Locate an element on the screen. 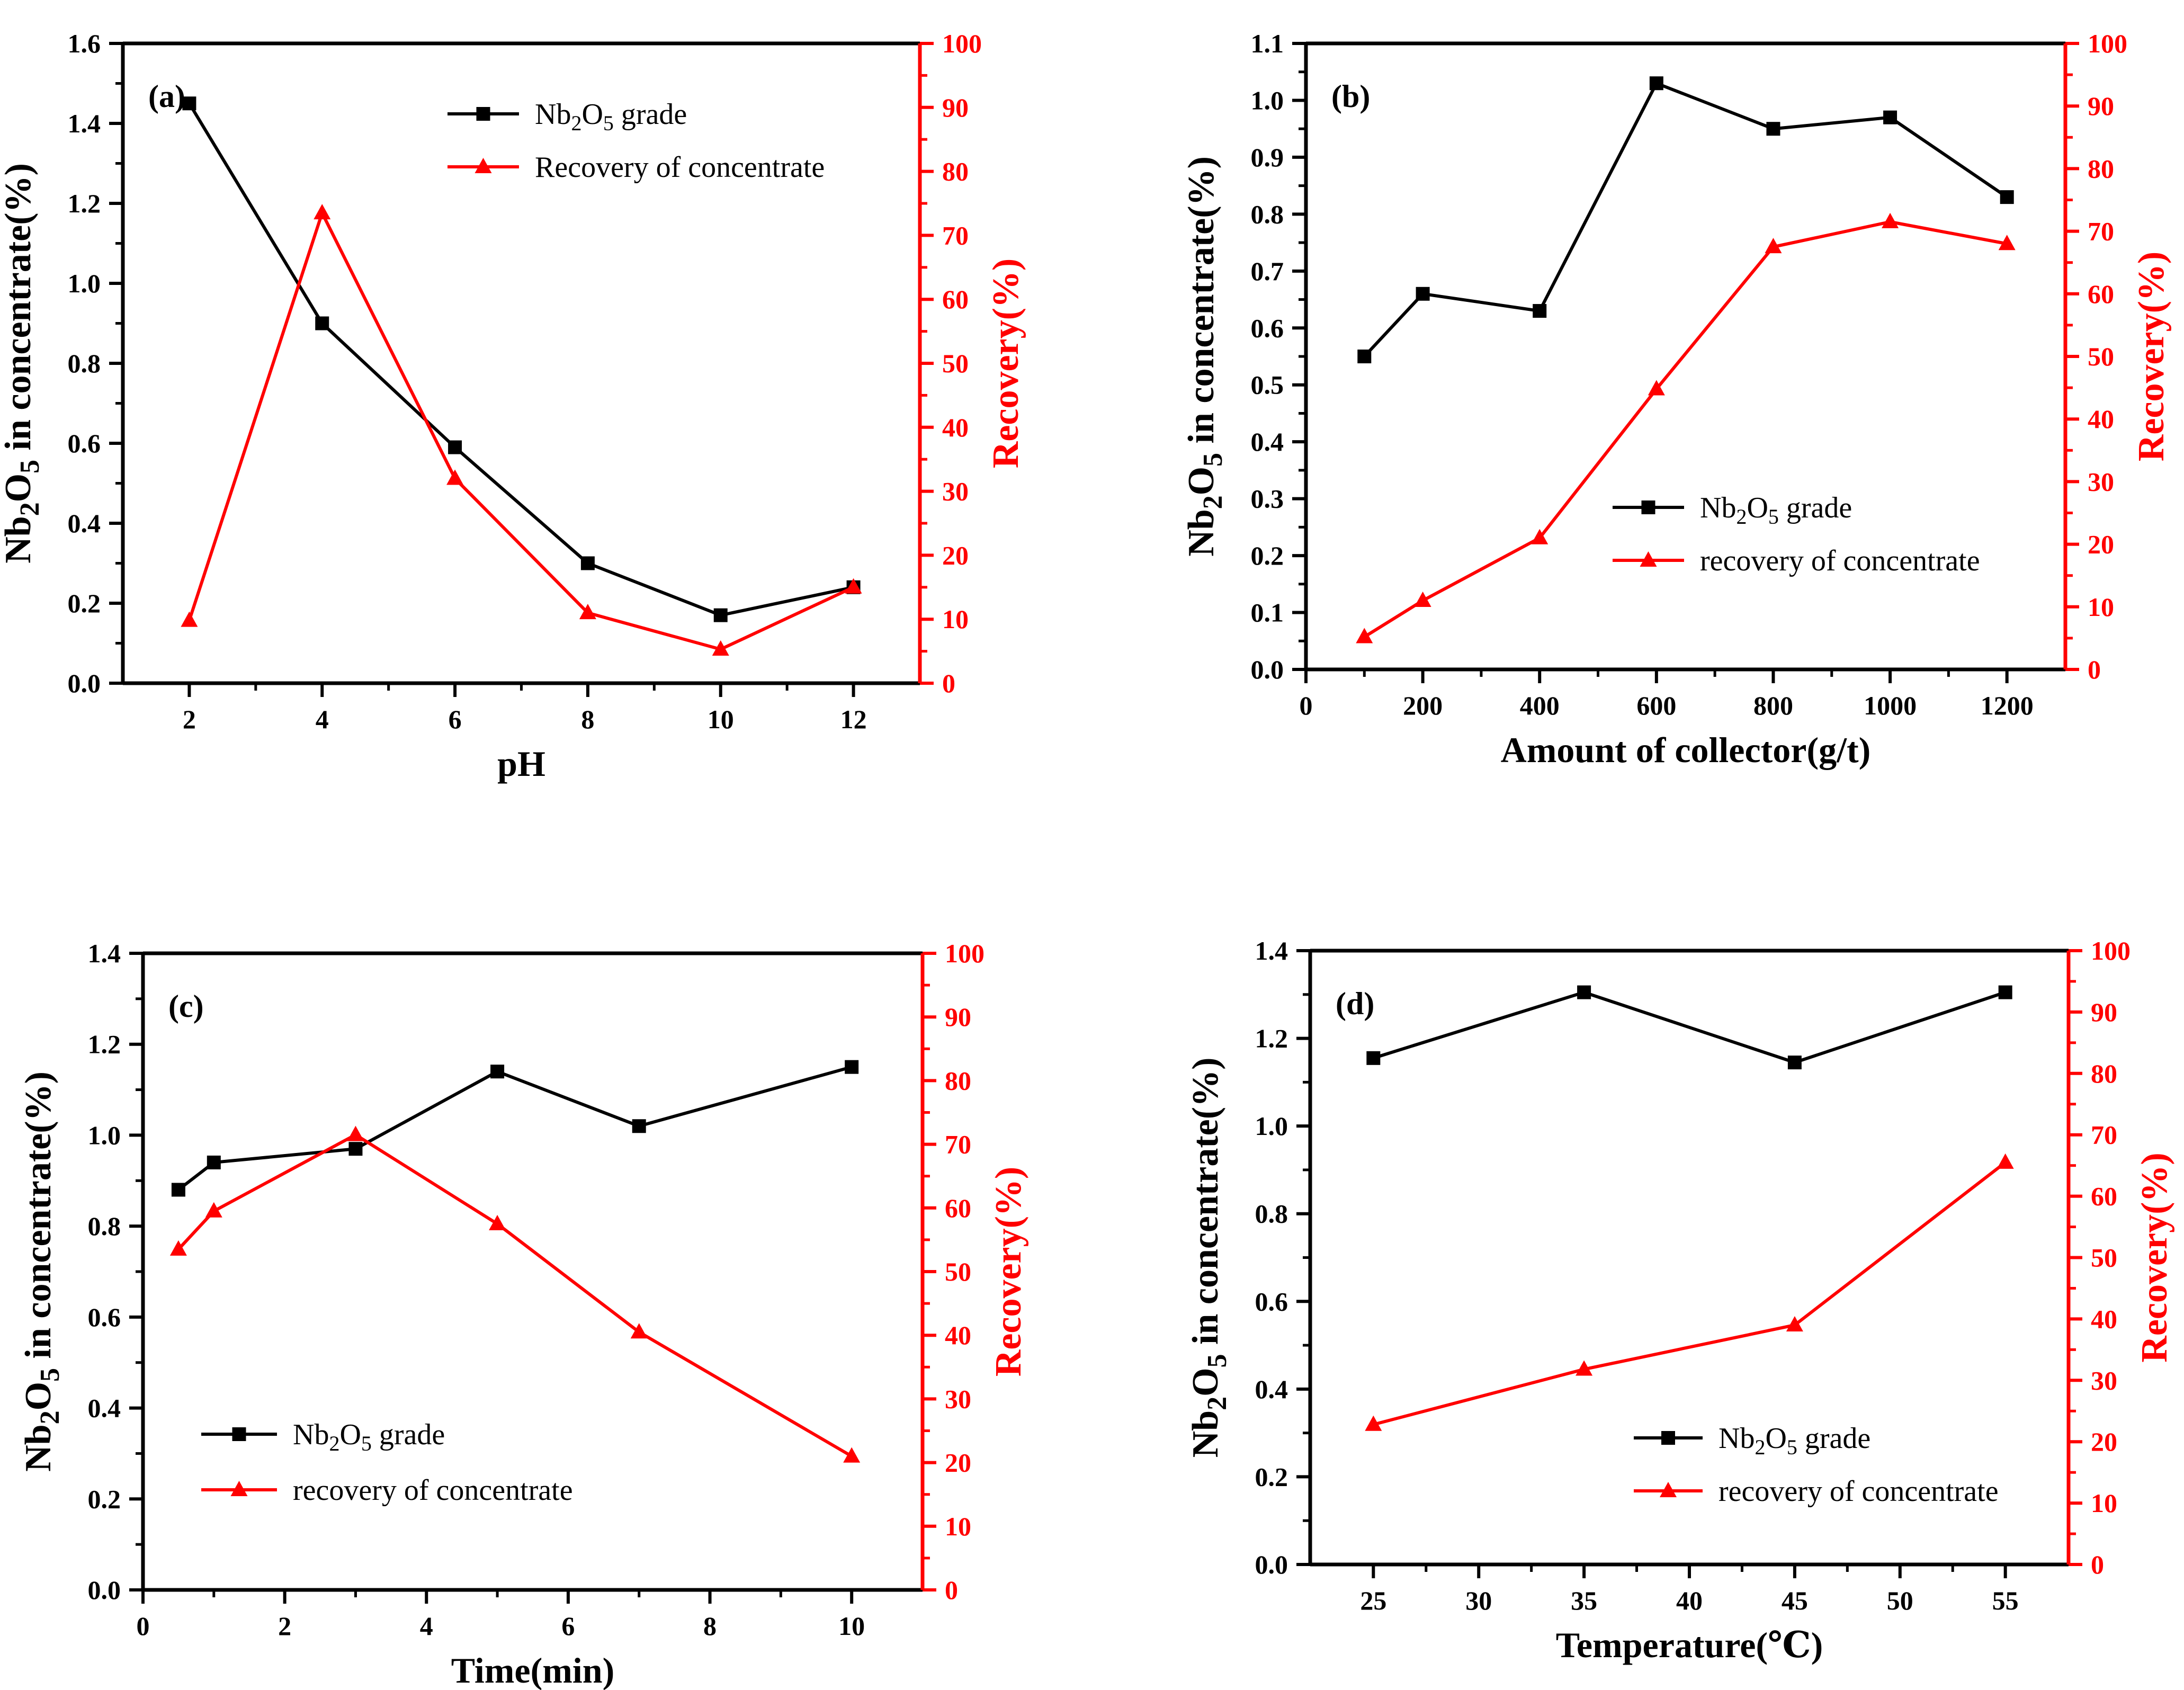 This screenshot has height=1690, width=2184. y-left-tick-label: 0.3 is located at coordinates (1267, 499).